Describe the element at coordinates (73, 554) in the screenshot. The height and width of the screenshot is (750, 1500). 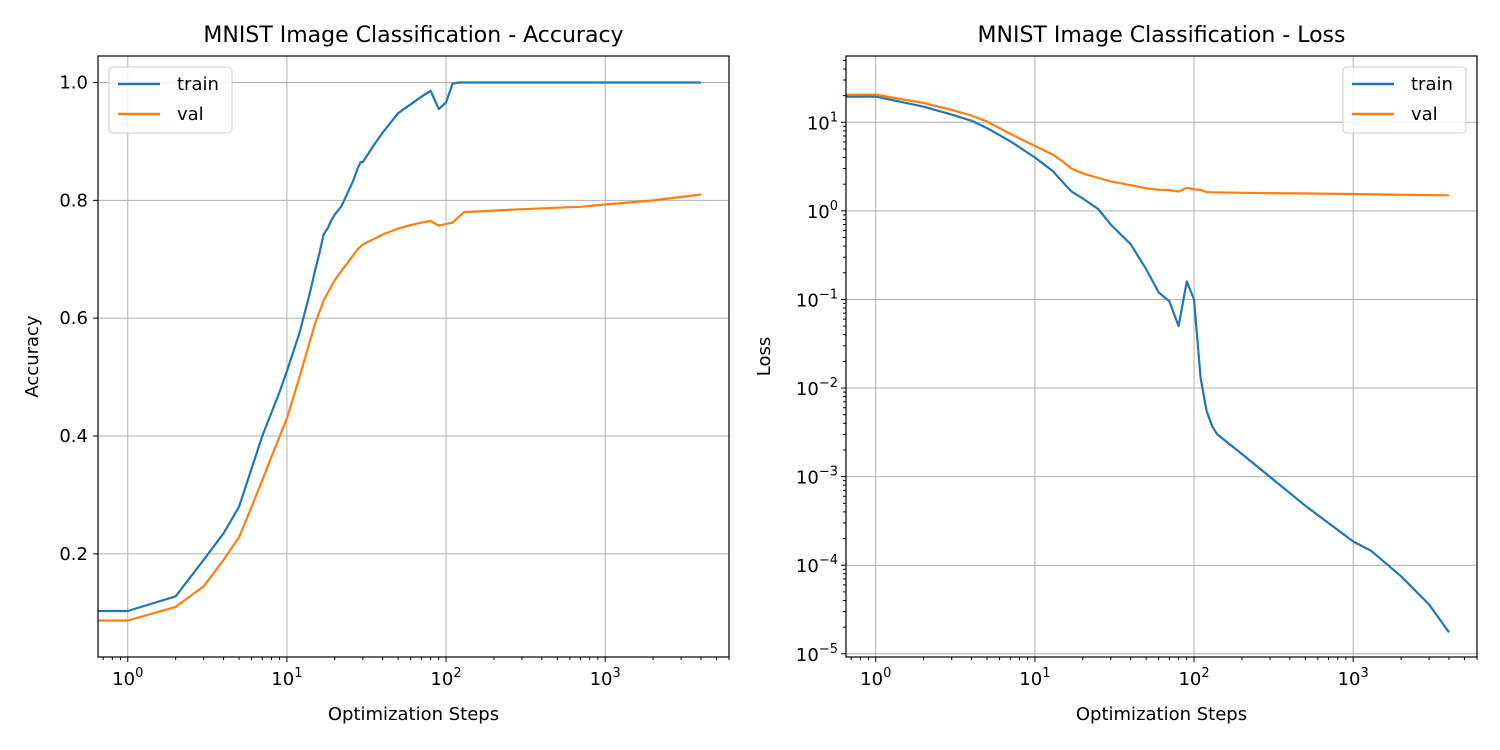
I see `y-tick-label: 0.2` at that location.